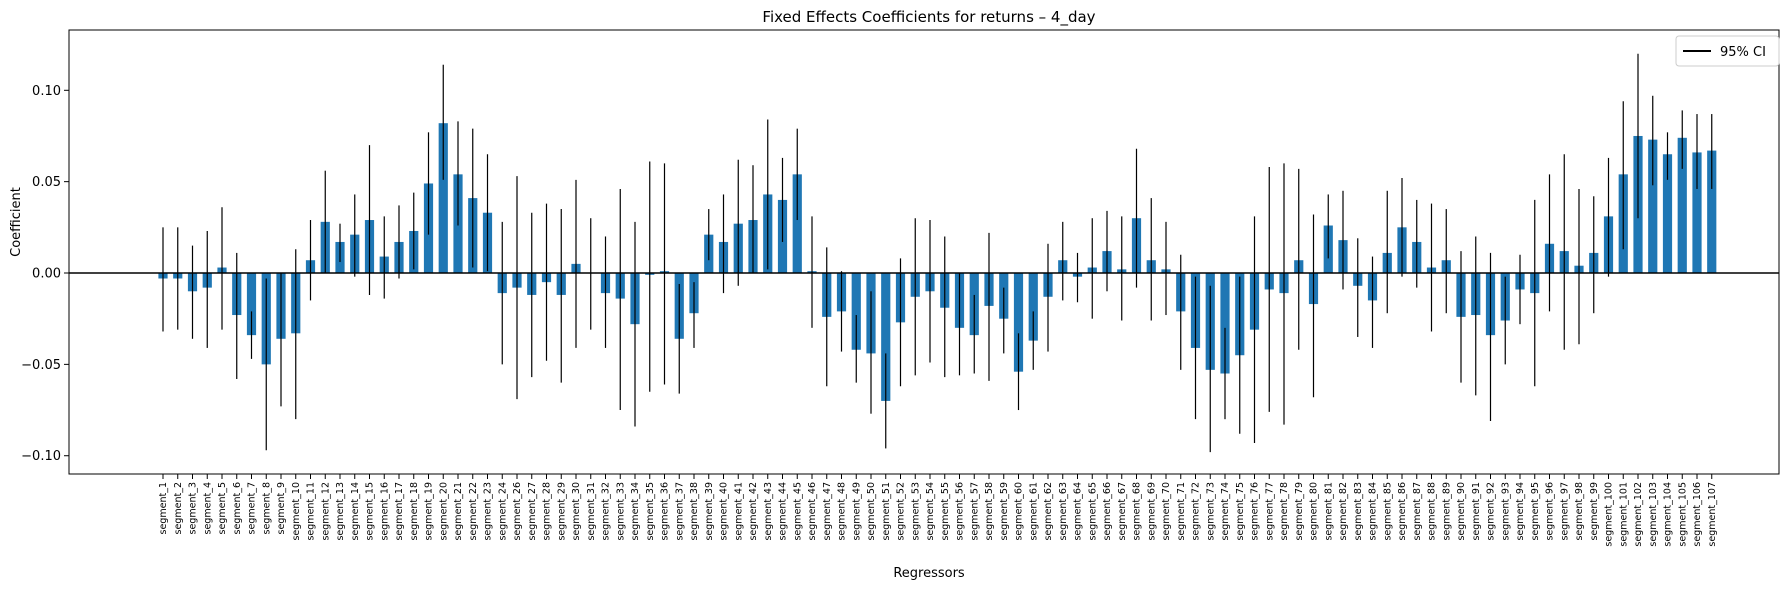 The image size is (1790, 590). I want to click on x-tick-label: segment_102, so click(1638, 514).